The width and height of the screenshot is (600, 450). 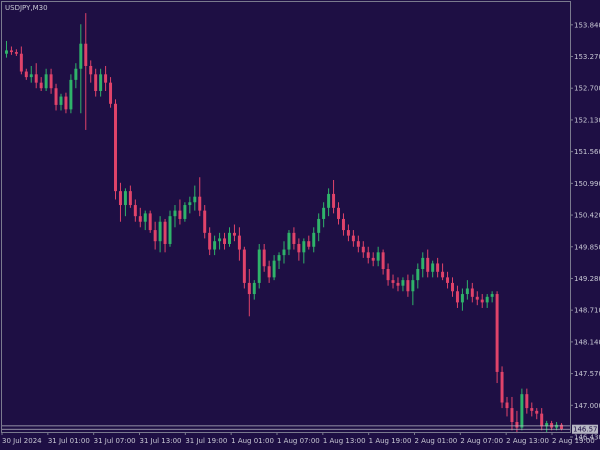 What do you see at coordinates (161, 441) in the screenshot?
I see `x-tick-label: 31 Jul 13:00` at bounding box center [161, 441].